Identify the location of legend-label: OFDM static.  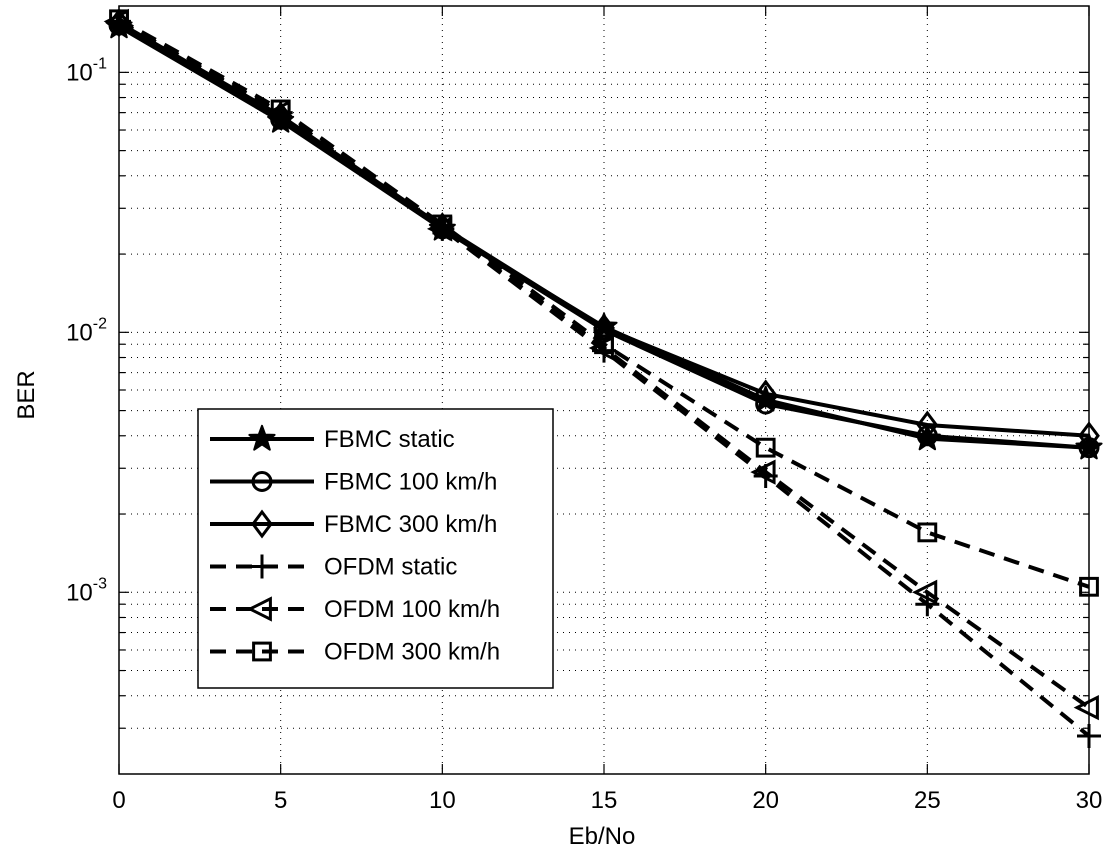
(390, 567).